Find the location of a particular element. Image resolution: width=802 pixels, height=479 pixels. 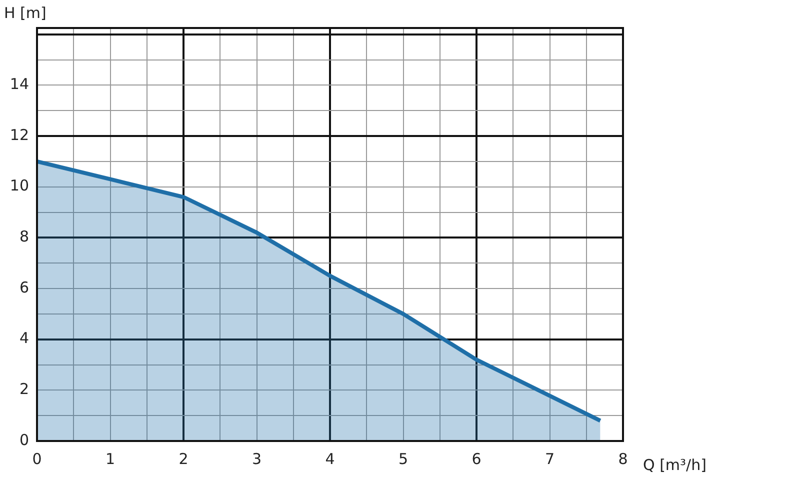

y-axis-title: H [m] is located at coordinates (25, 13).